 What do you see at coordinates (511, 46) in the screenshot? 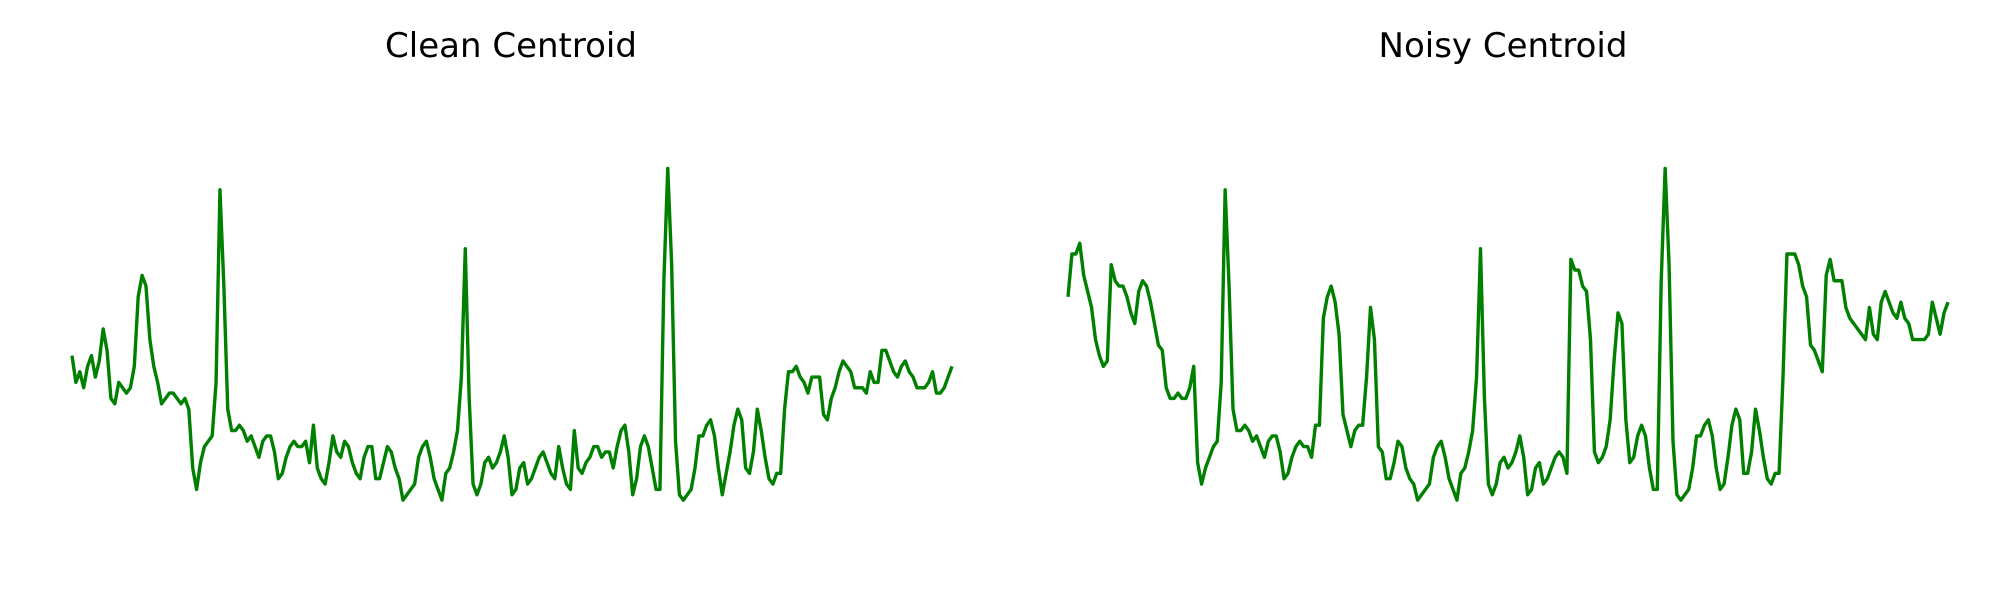
I see `clean-centroid-title: Clean Centroid` at bounding box center [511, 46].